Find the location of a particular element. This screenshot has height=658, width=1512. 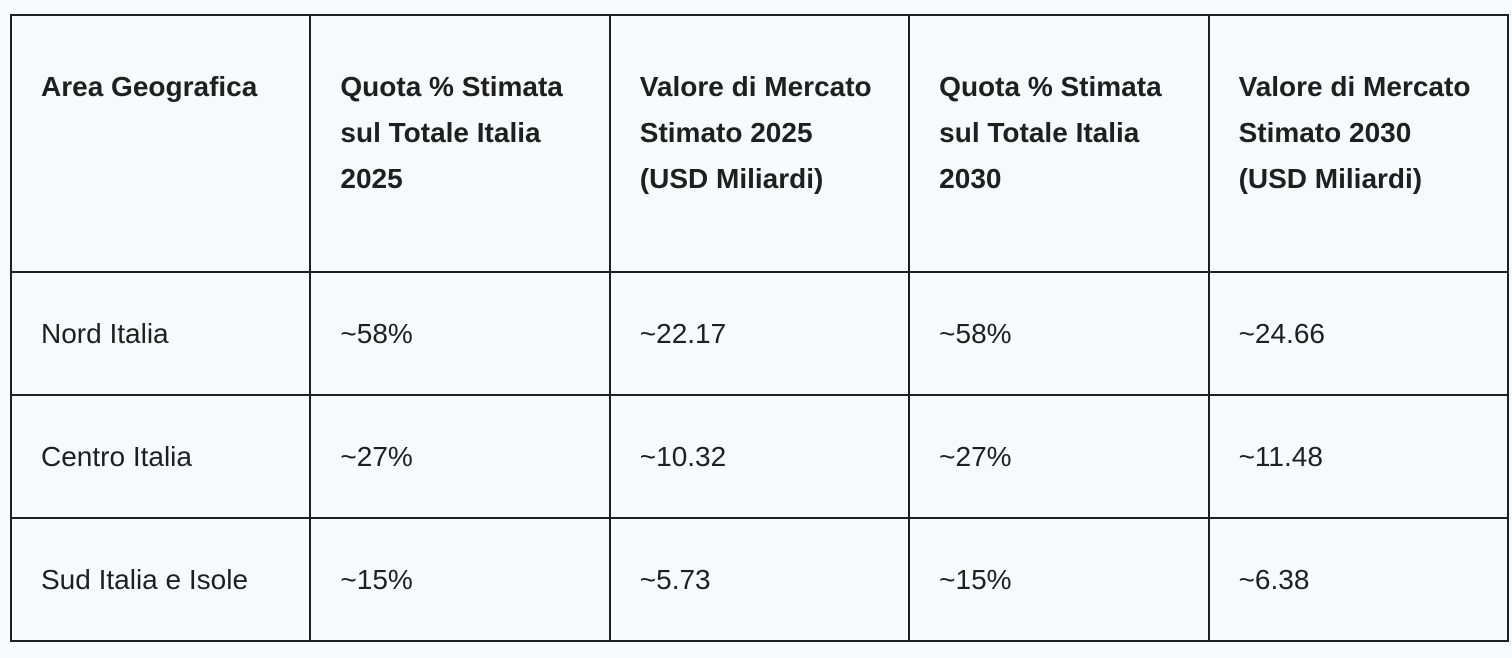

cell-share-2025: ~15% is located at coordinates (460, 579).